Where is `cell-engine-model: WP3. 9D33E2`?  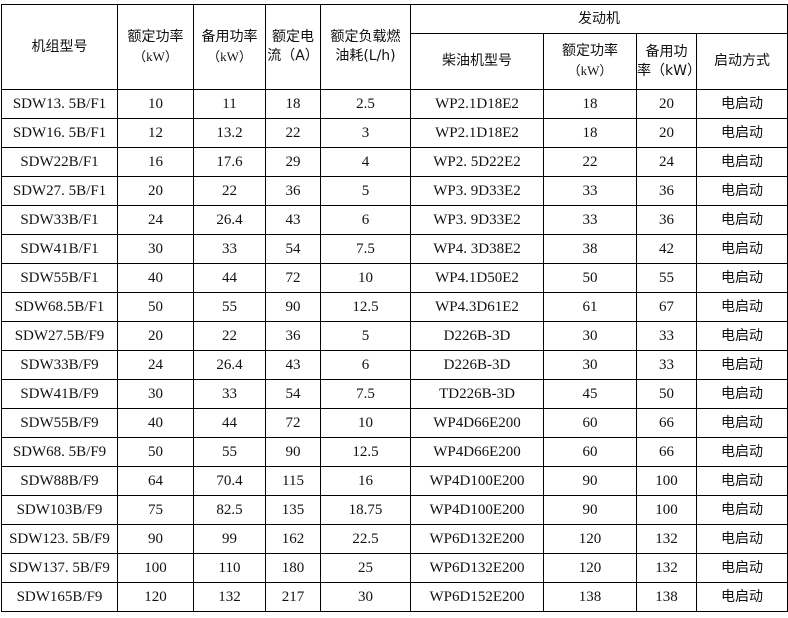
cell-engine-model: WP3. 9D33E2 is located at coordinates (477, 220).